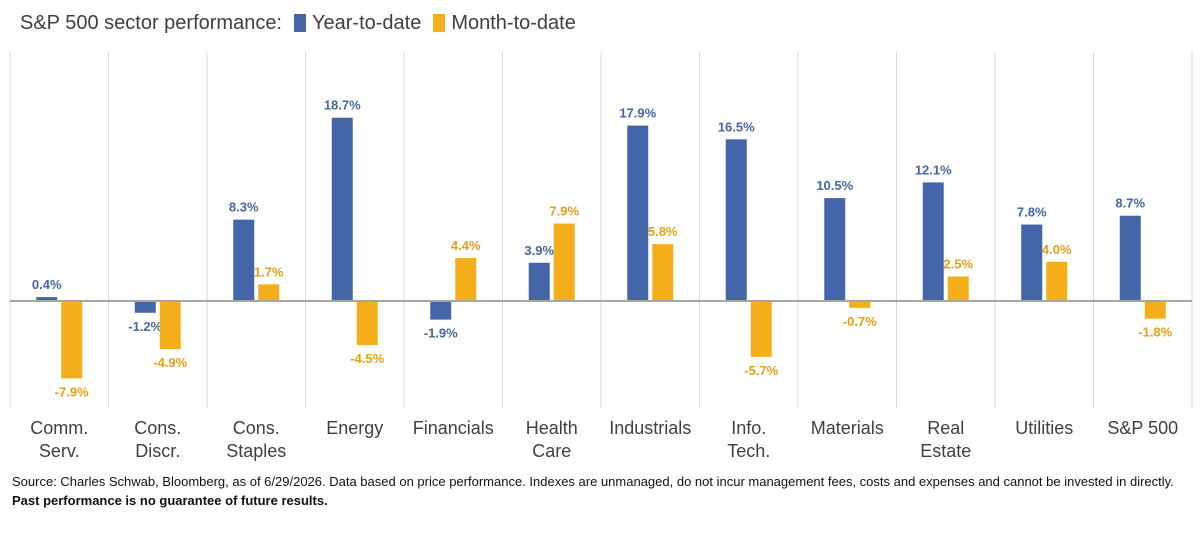 The height and width of the screenshot is (534, 1200). Describe the element at coordinates (945, 428) in the screenshot. I see `category-label: Real` at that location.